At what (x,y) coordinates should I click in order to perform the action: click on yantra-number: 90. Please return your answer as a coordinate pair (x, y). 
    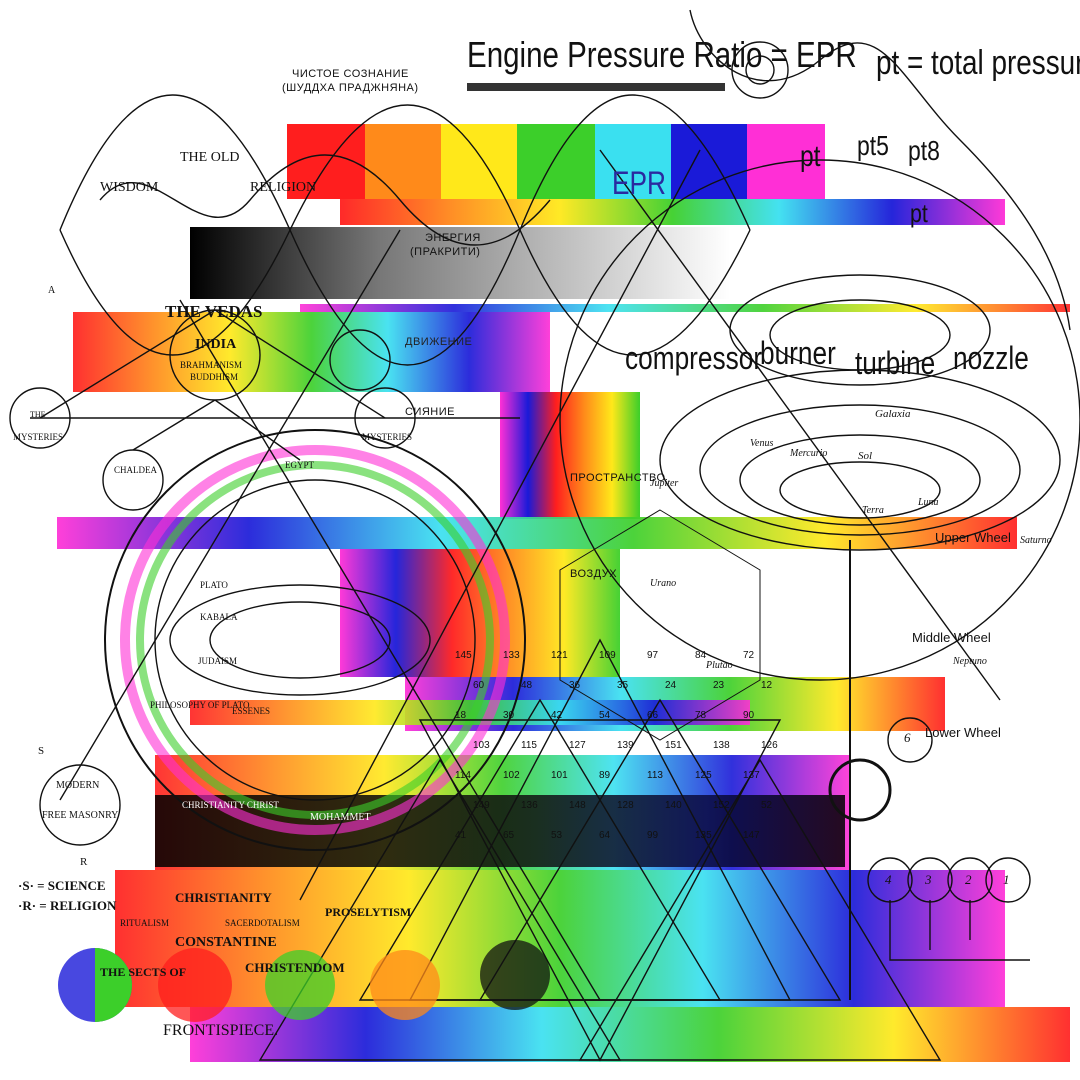
    Looking at the image, I should click on (749, 715).